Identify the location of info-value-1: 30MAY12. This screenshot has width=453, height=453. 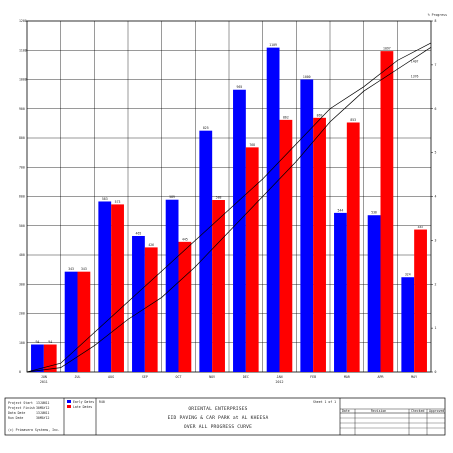
(43, 408).